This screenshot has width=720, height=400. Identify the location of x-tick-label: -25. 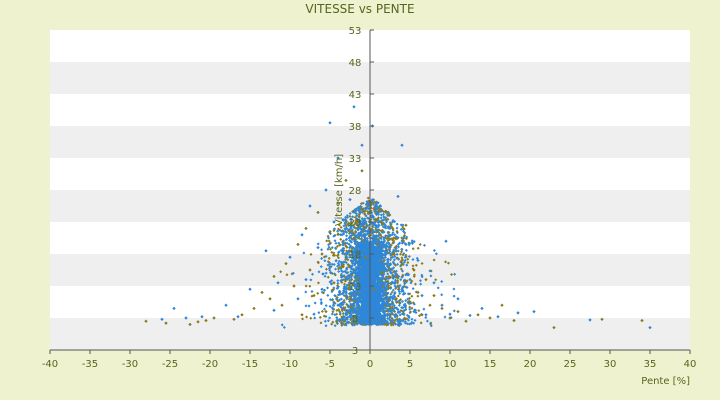
(170, 364).